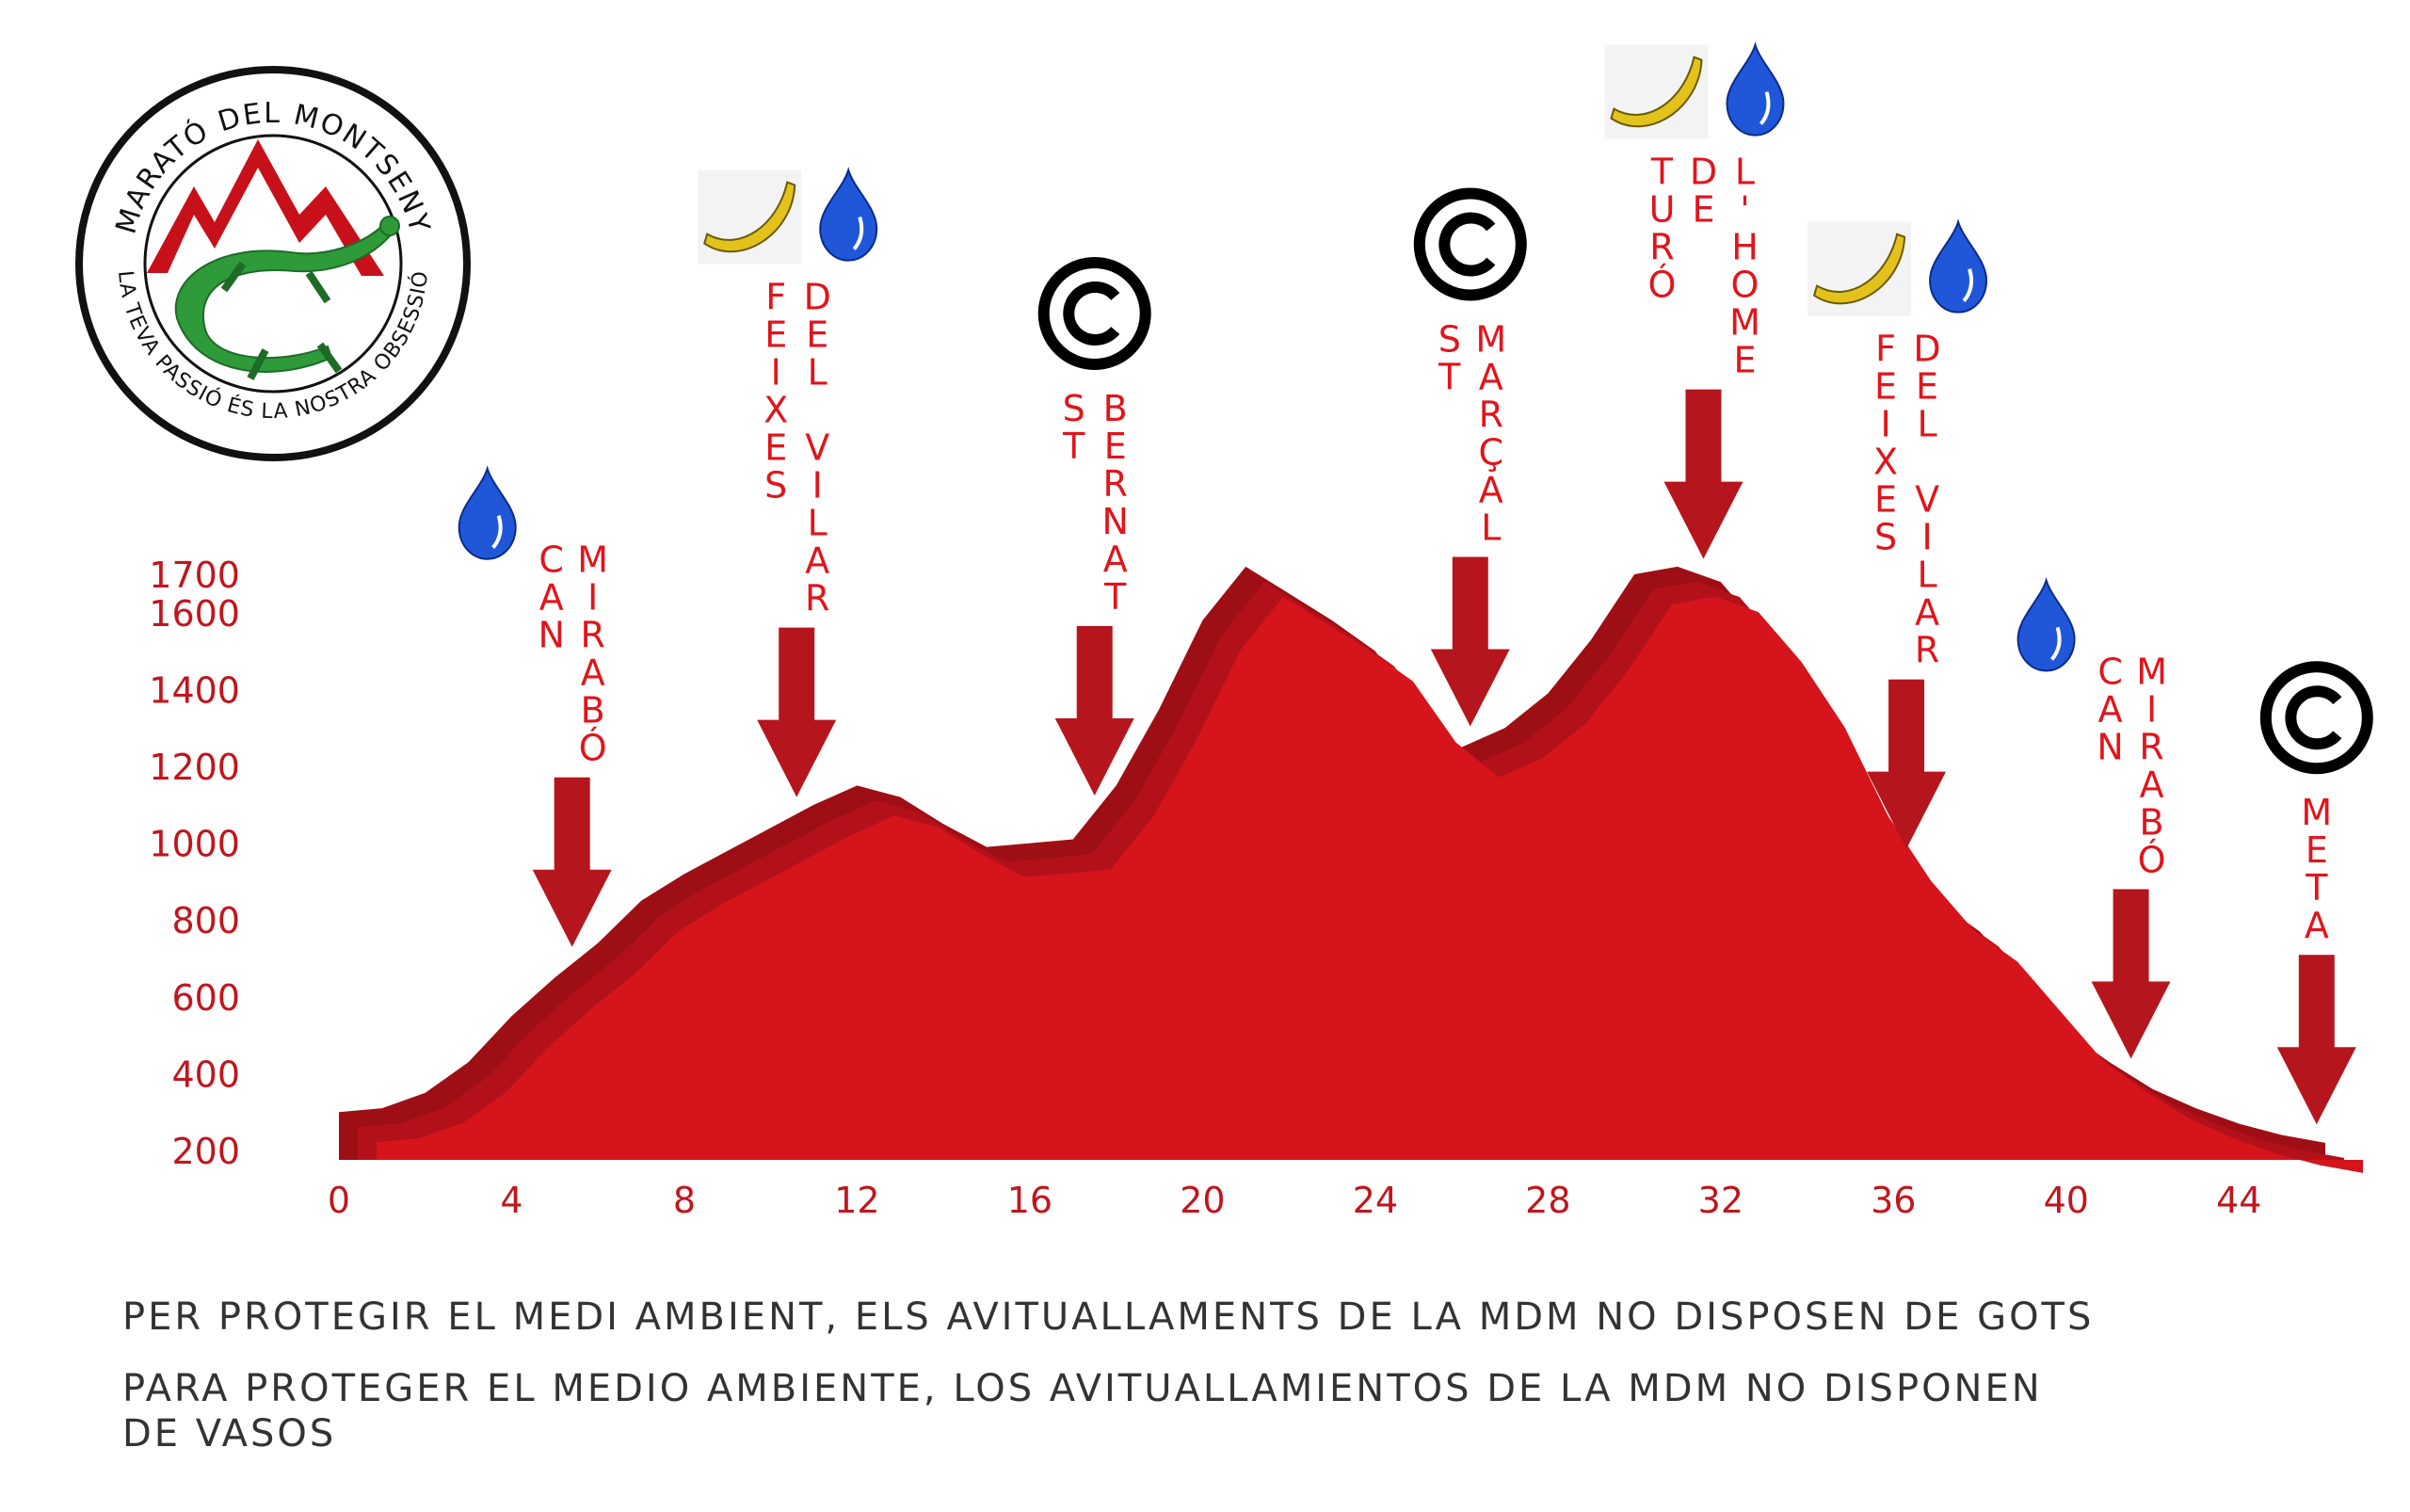 The image size is (2410, 1512). Describe the element at coordinates (1547, 1200) in the screenshot. I see `x-tick-label: 28` at that location.